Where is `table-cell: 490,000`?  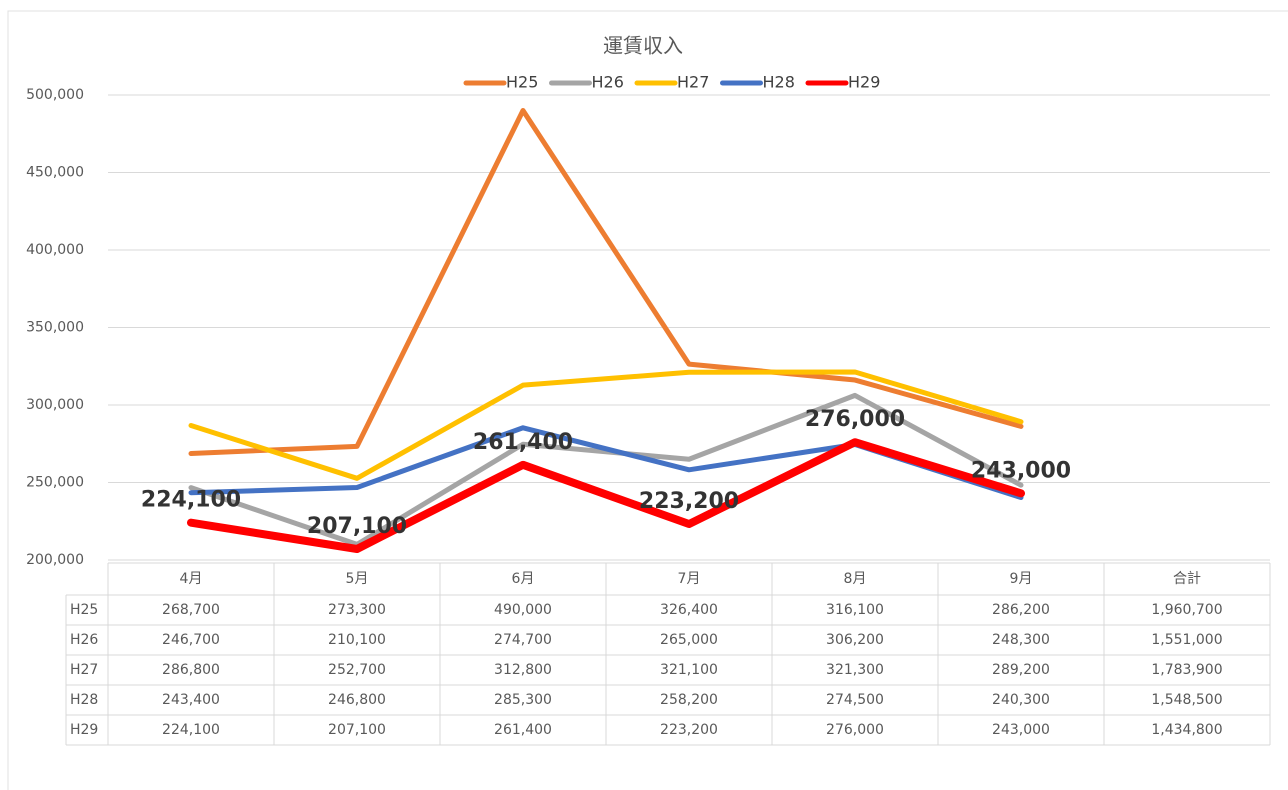 table-cell: 490,000 is located at coordinates (523, 610).